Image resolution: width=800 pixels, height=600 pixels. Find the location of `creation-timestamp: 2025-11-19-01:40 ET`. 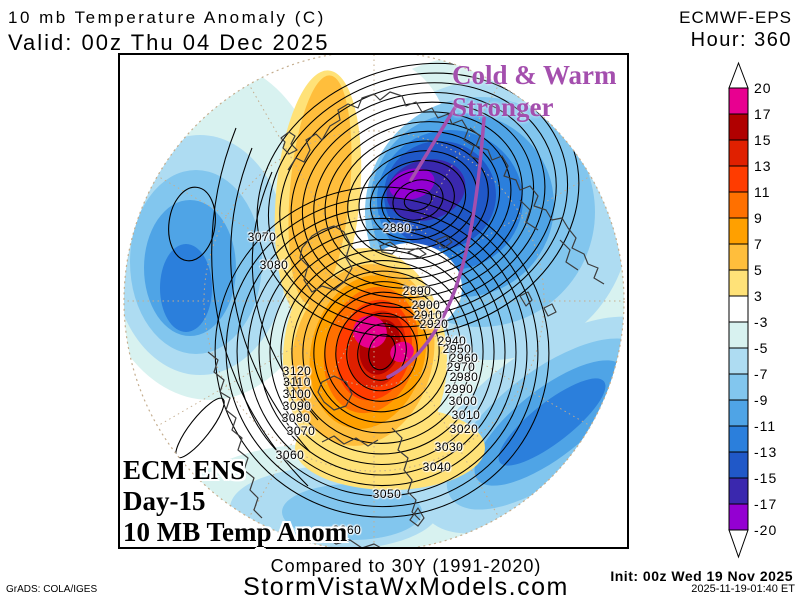

creation-timestamp: 2025-11-19-01:40 ET is located at coordinates (743, 589).